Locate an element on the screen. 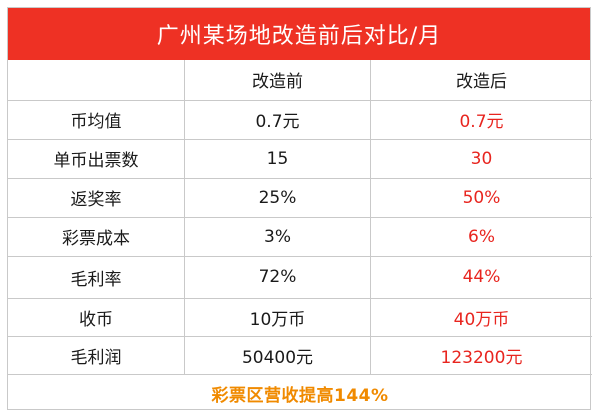  row-label: 单币出票数 is located at coordinates (96, 158).